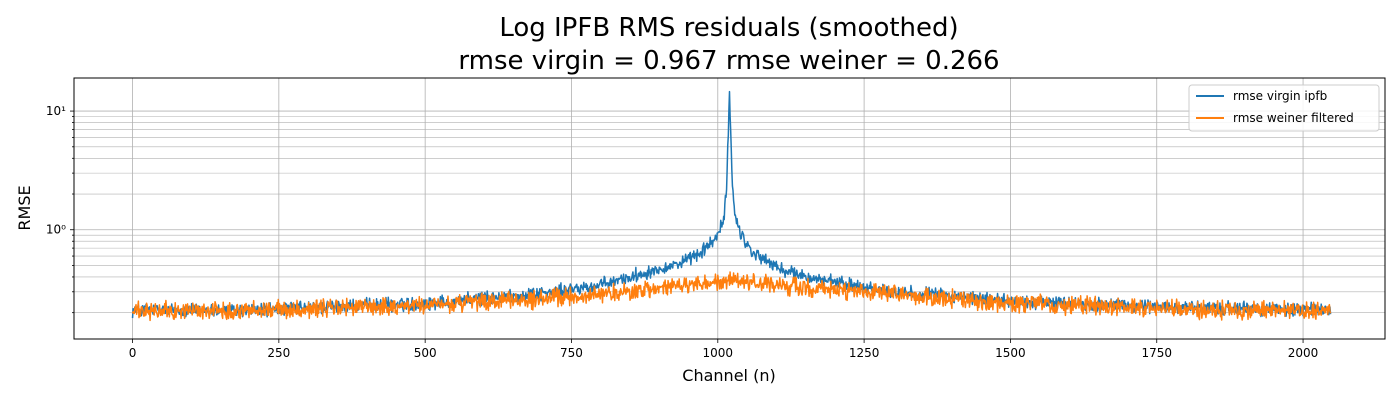 Image resolution: width=1400 pixels, height=400 pixels. I want to click on chart-title-line-2: rmse virgin = 0.967 rmse weiner = 0.266, so click(728, 61).